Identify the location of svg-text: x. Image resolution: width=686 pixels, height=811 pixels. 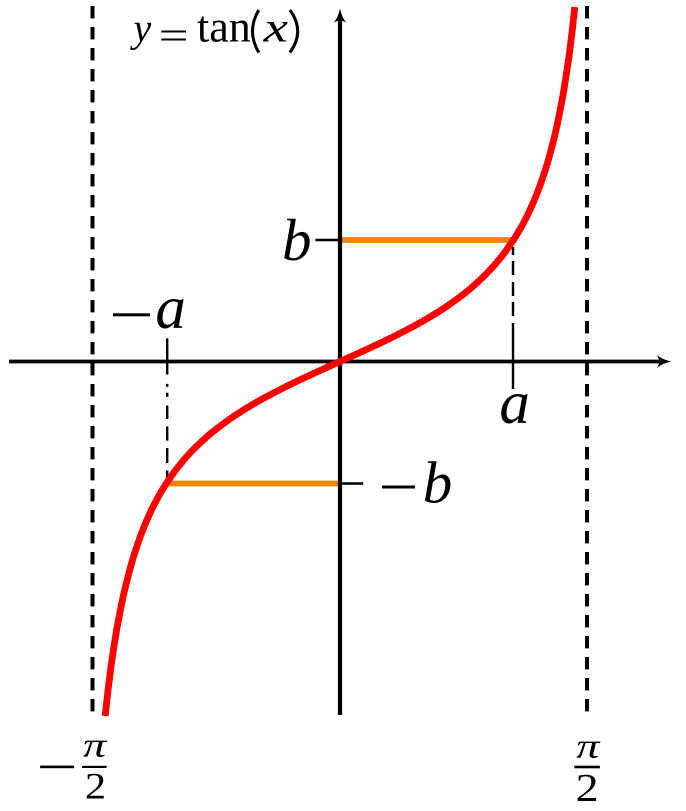
(276, 28).